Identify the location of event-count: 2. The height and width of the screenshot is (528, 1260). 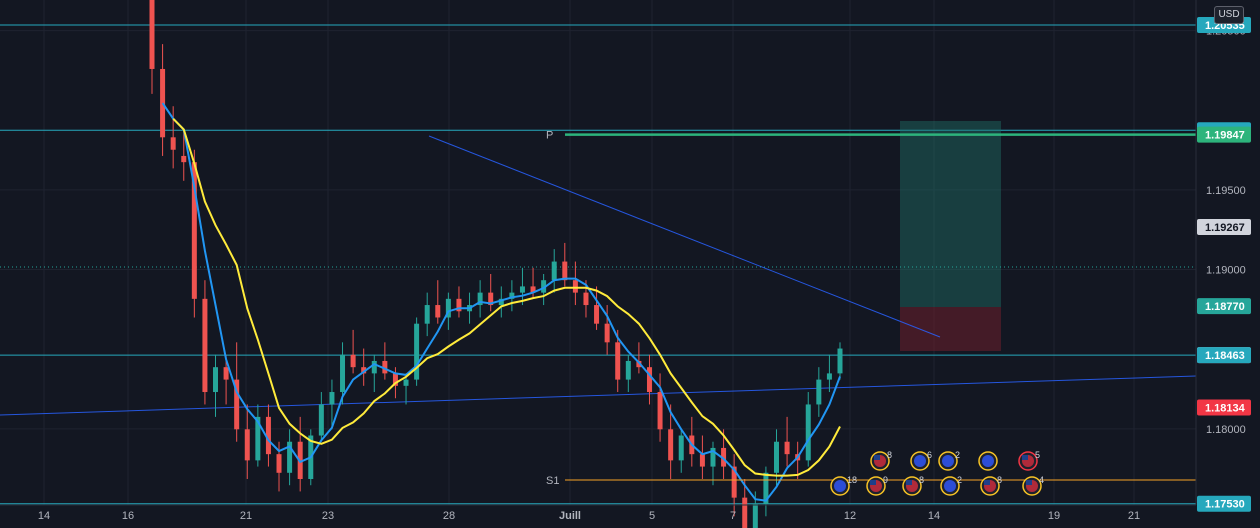
(957, 455).